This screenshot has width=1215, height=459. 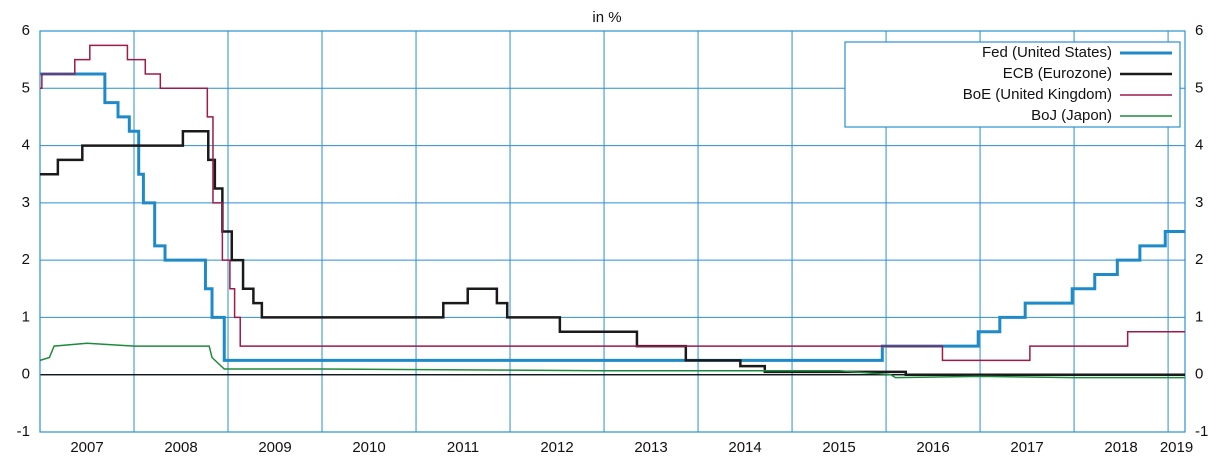 What do you see at coordinates (1176, 447) in the screenshot?
I see `x-tick-label: 2019` at bounding box center [1176, 447].